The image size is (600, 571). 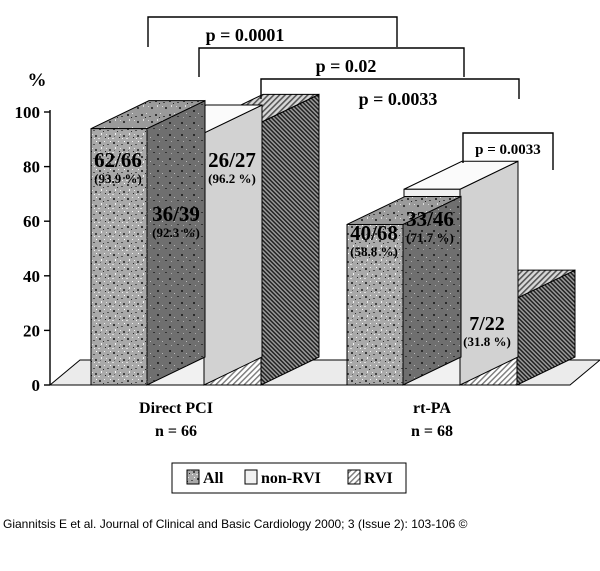 I want to click on y-axis-label: %, so click(x=37, y=80).